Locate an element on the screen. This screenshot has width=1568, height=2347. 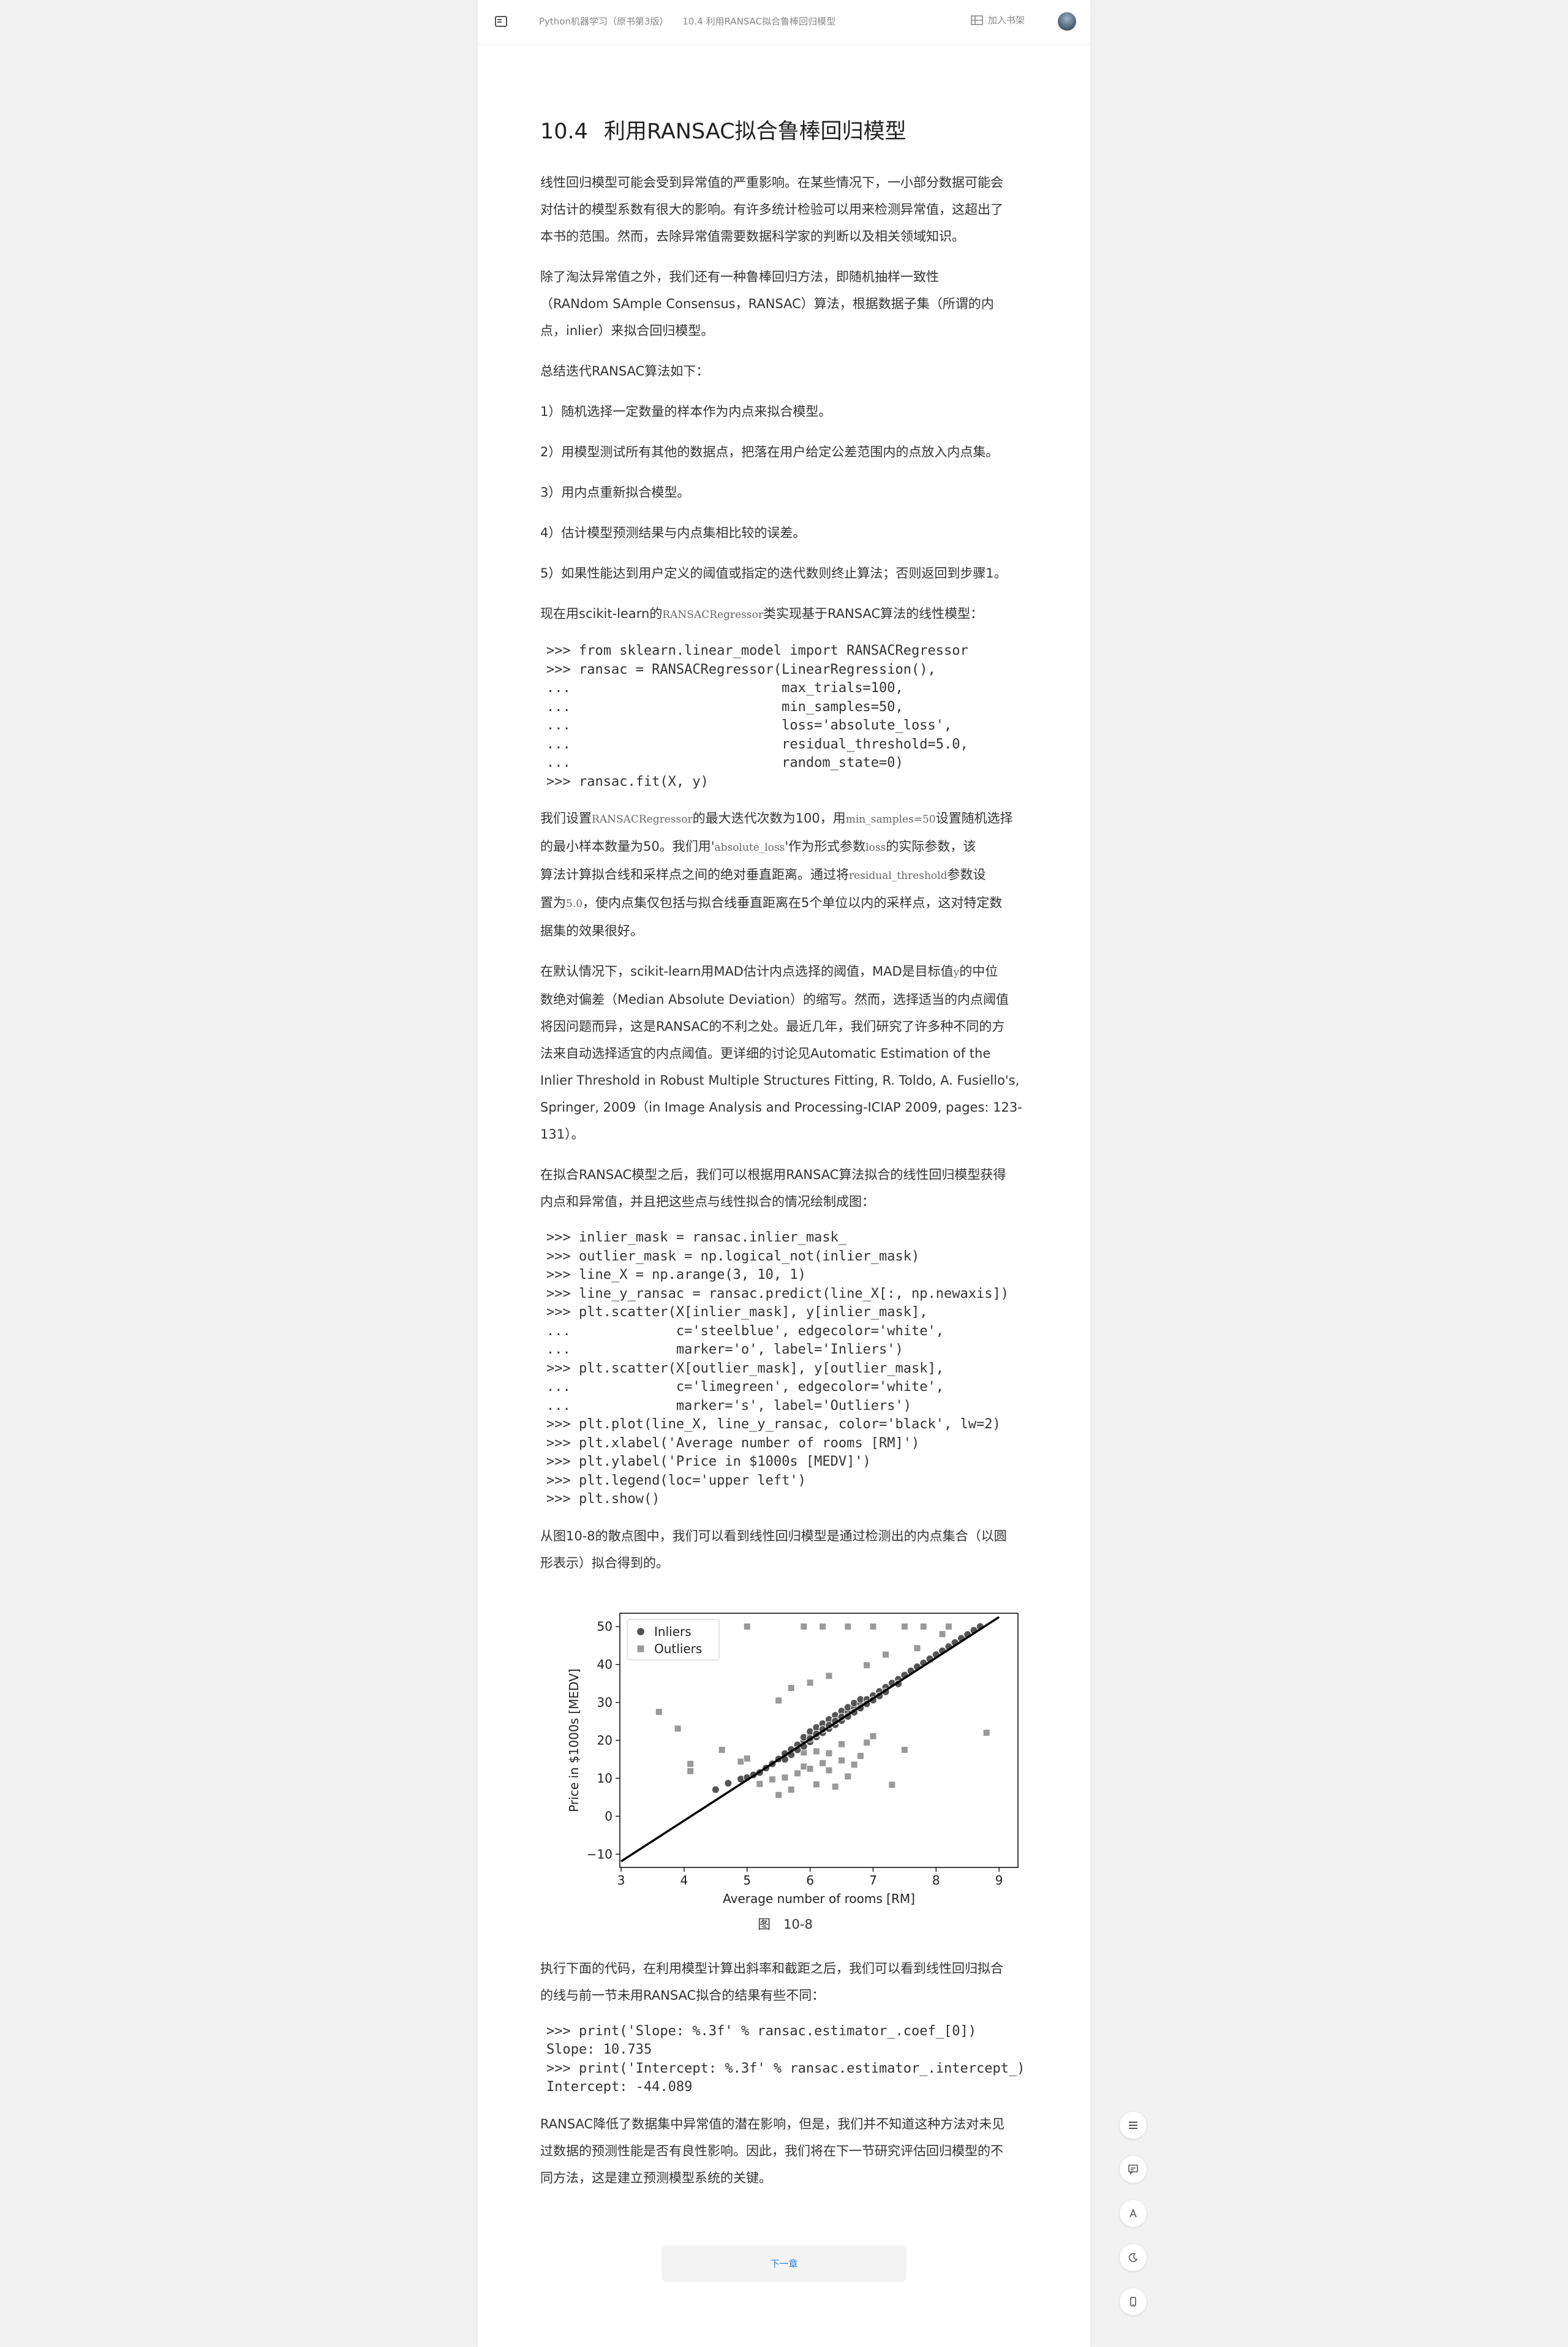
next-chapter-button: 下一章 is located at coordinates (785, 2263).